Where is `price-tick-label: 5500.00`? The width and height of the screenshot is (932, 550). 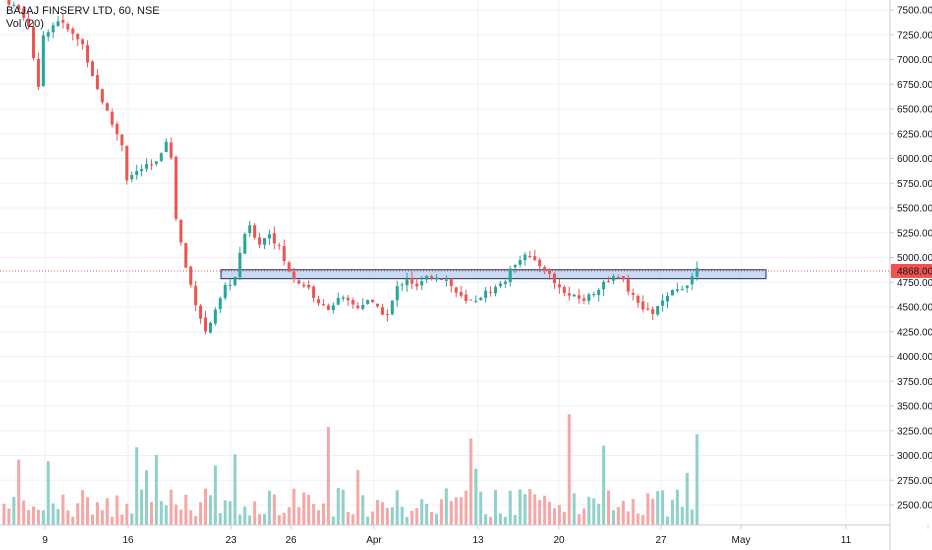
price-tick-label: 5500.00 is located at coordinates (914, 209).